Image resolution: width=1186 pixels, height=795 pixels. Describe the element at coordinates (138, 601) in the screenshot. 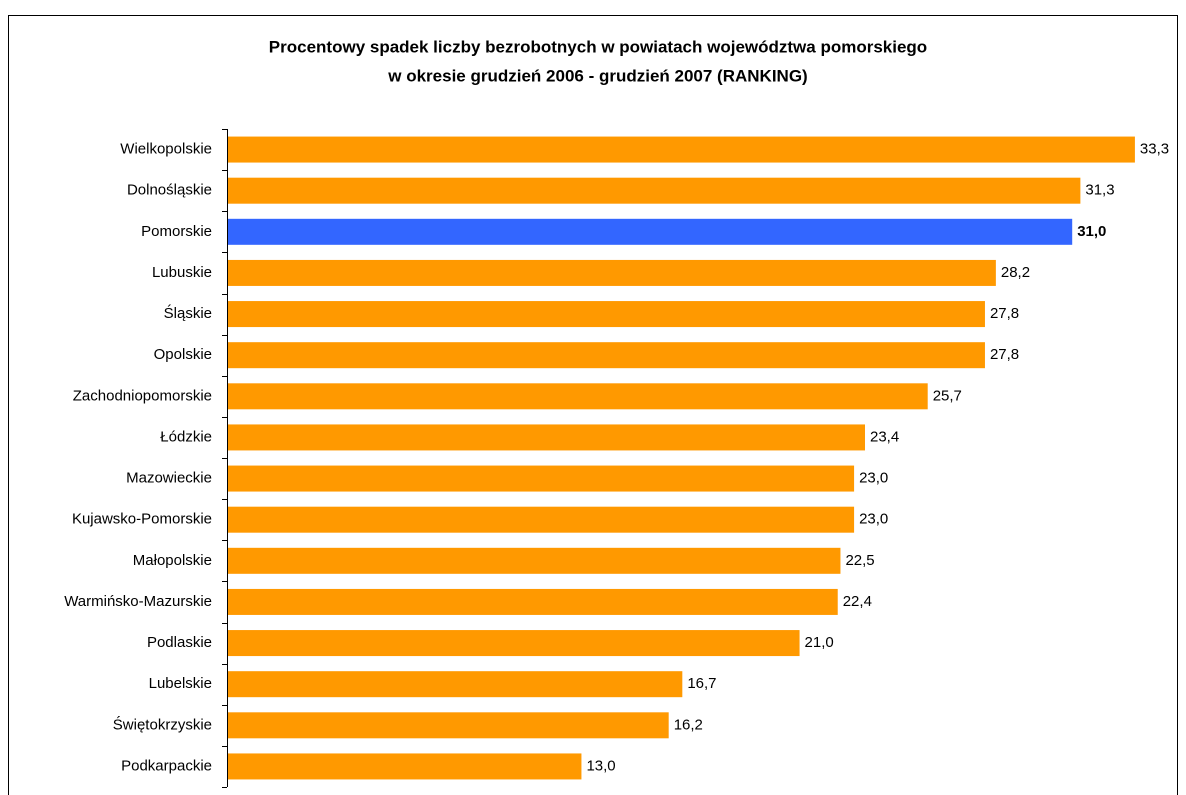

I see `y-tick-label: Warmińsko-Mazurskie` at that location.